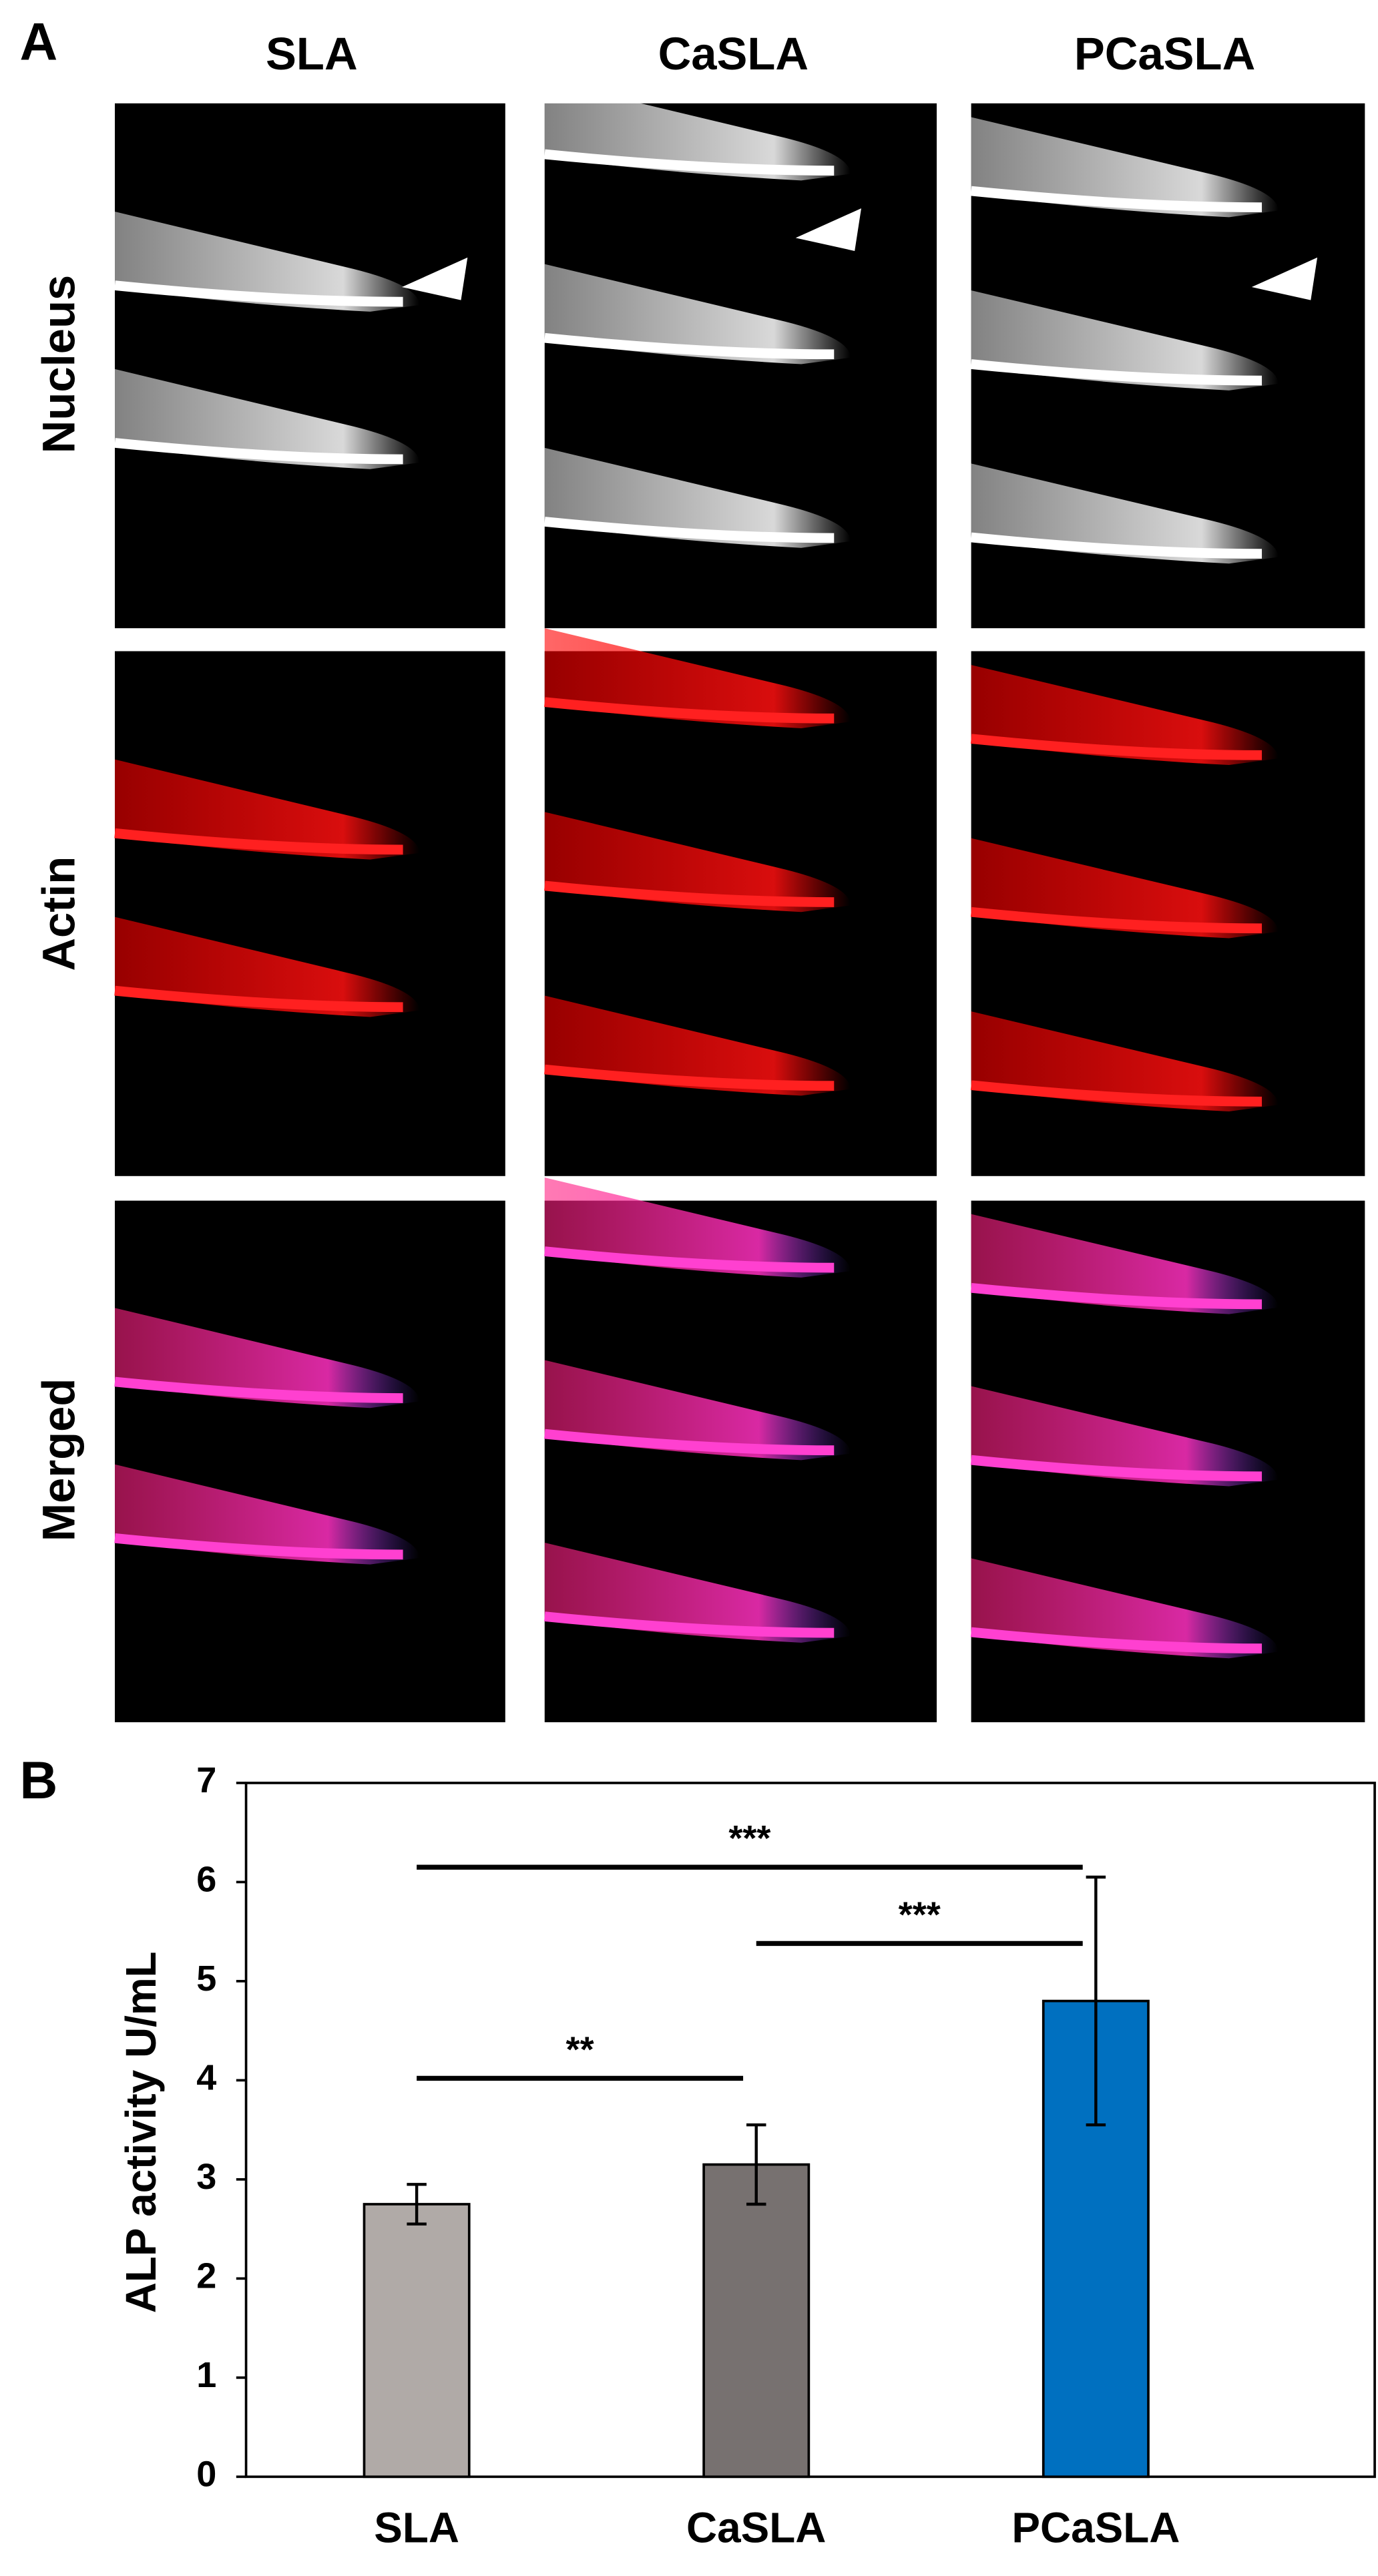  I want to click on y-tick-label: 1, so click(206, 2375).